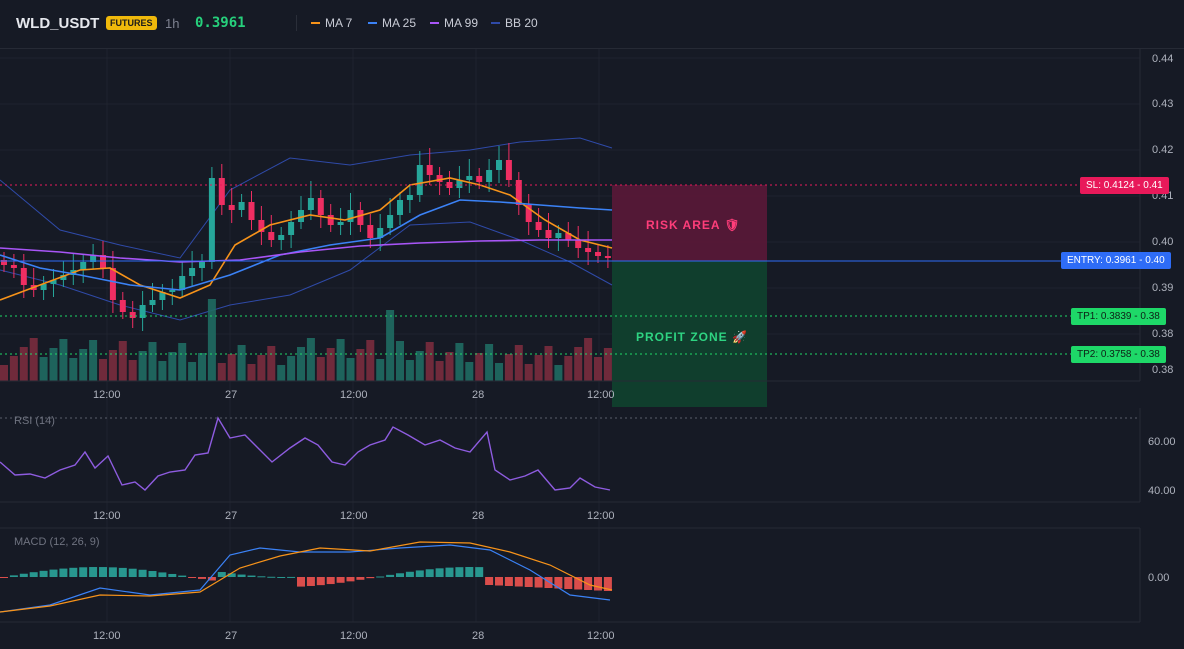 The height and width of the screenshot is (649, 1184). I want to click on macd-title: MACD (12, 26, 9), so click(57, 542).